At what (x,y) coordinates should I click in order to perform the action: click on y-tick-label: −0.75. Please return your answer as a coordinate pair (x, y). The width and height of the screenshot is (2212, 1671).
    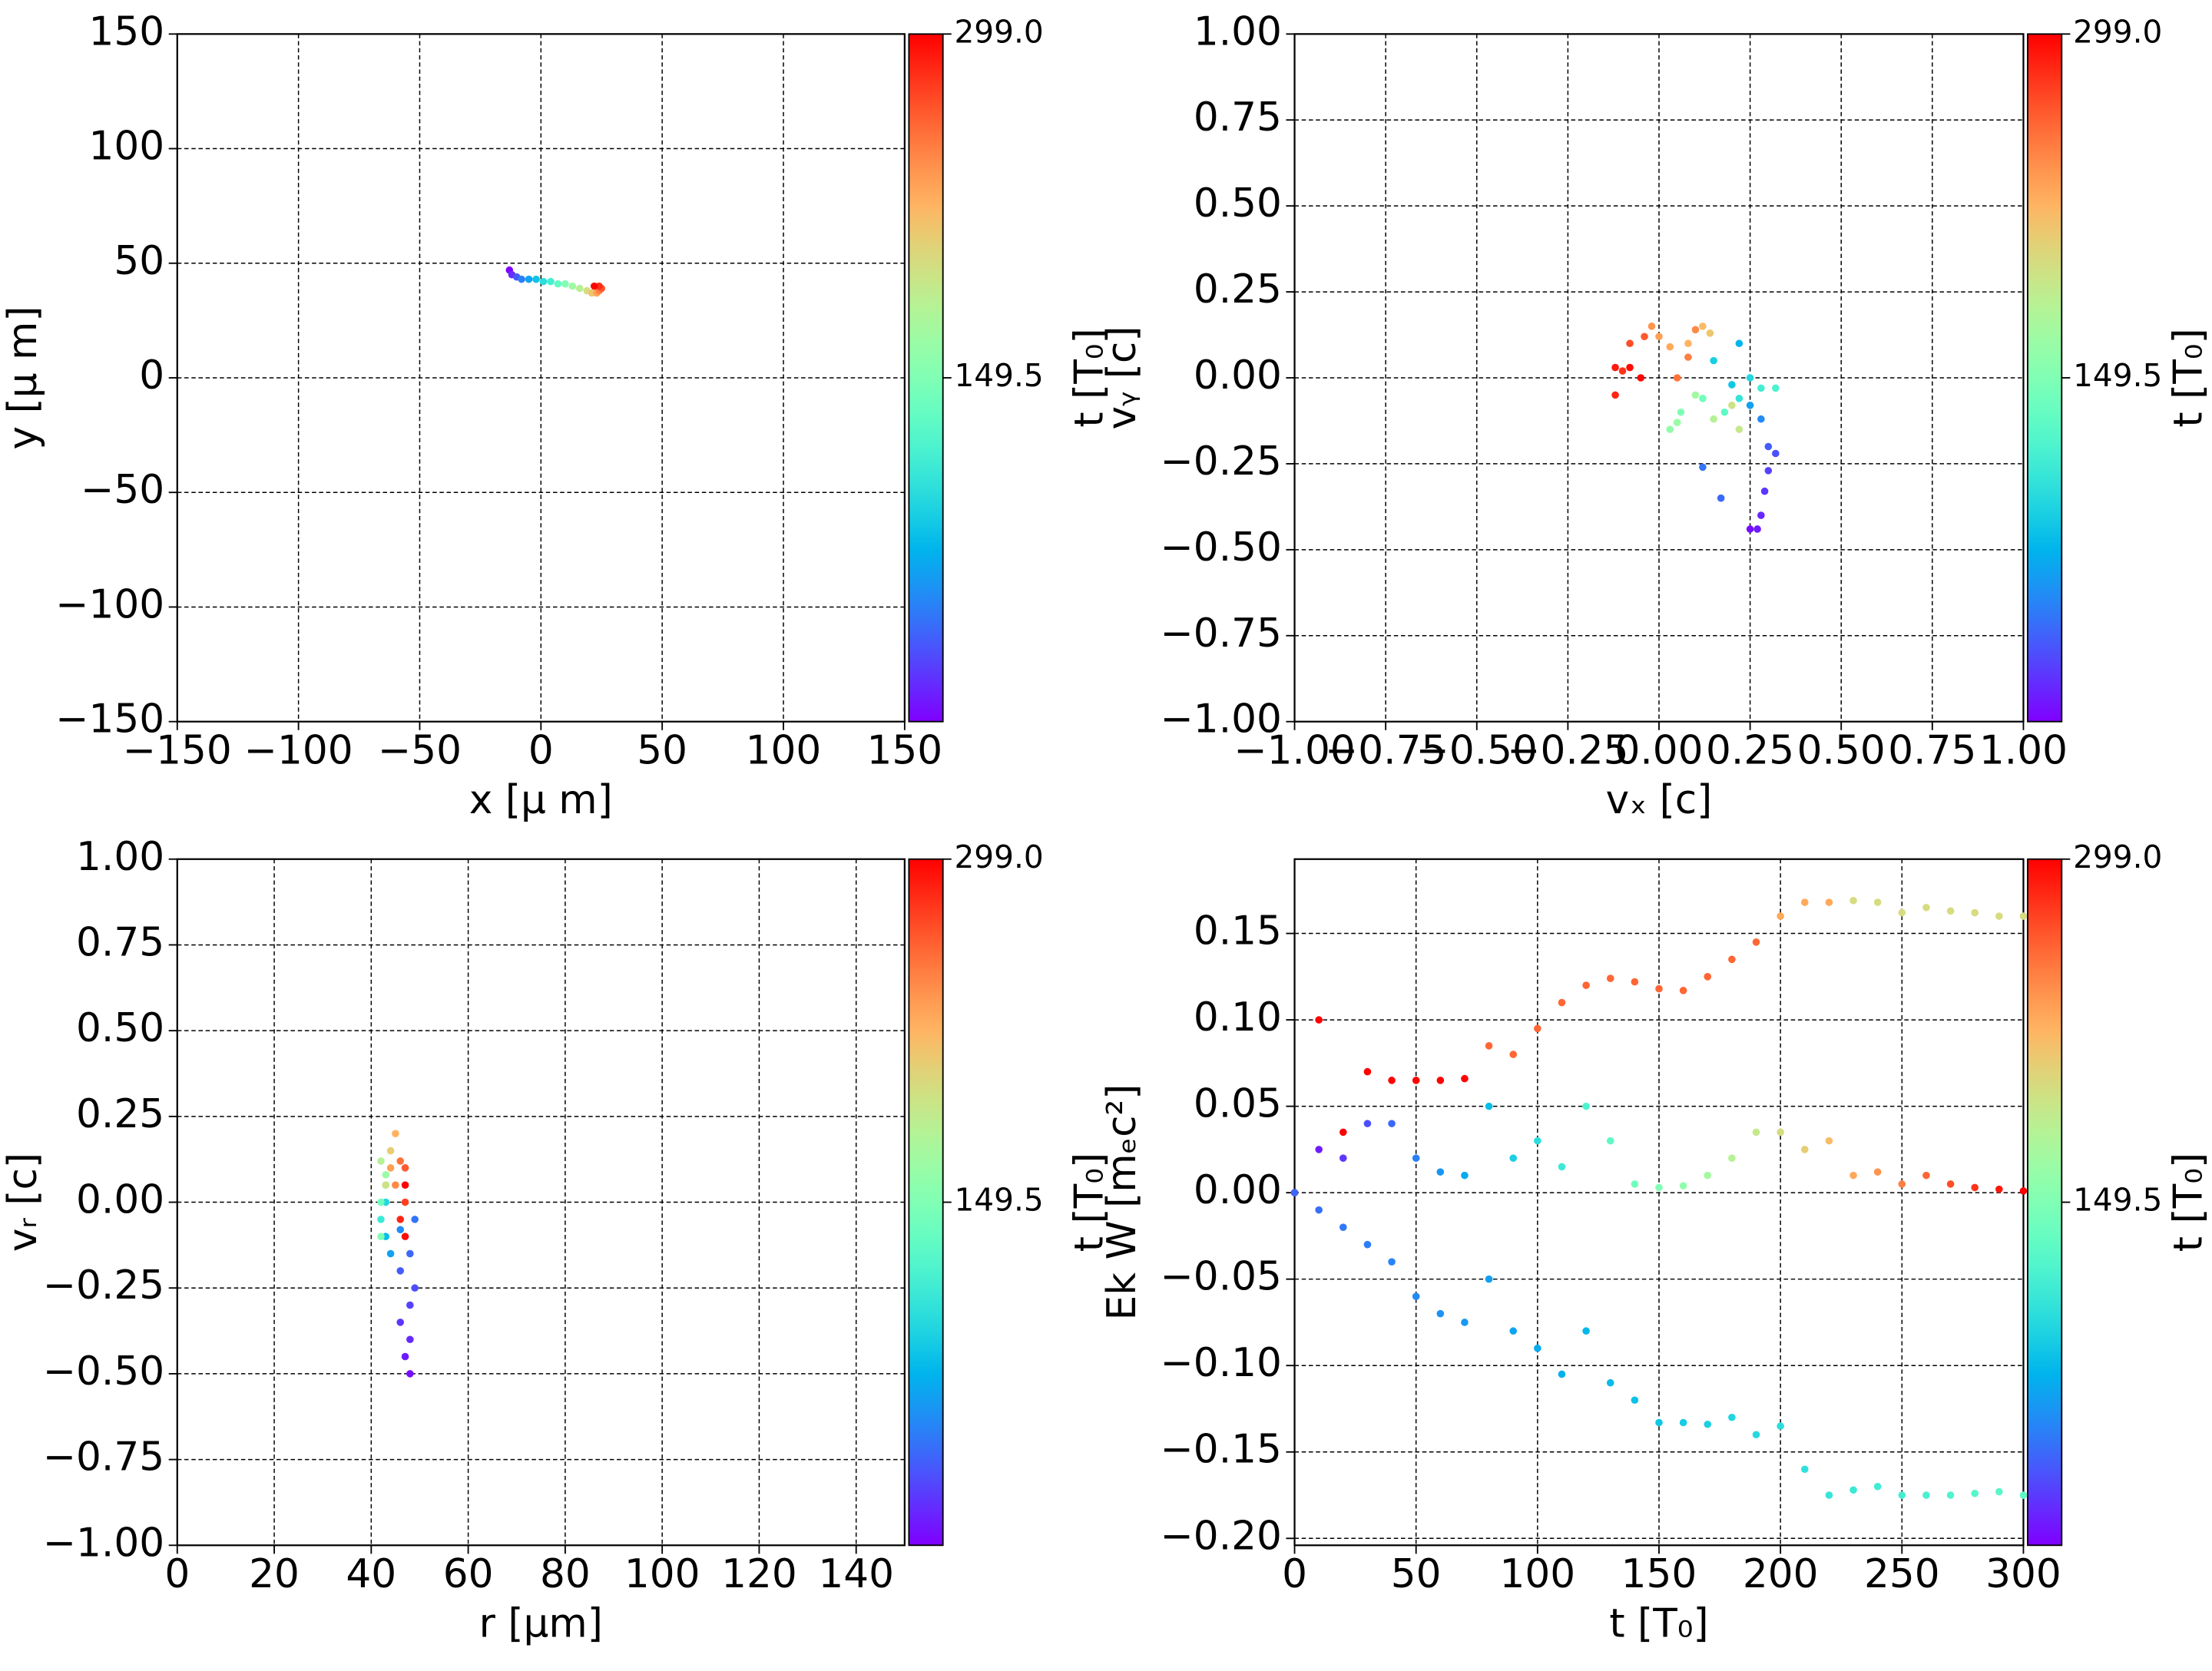
    Looking at the image, I should click on (1221, 633).